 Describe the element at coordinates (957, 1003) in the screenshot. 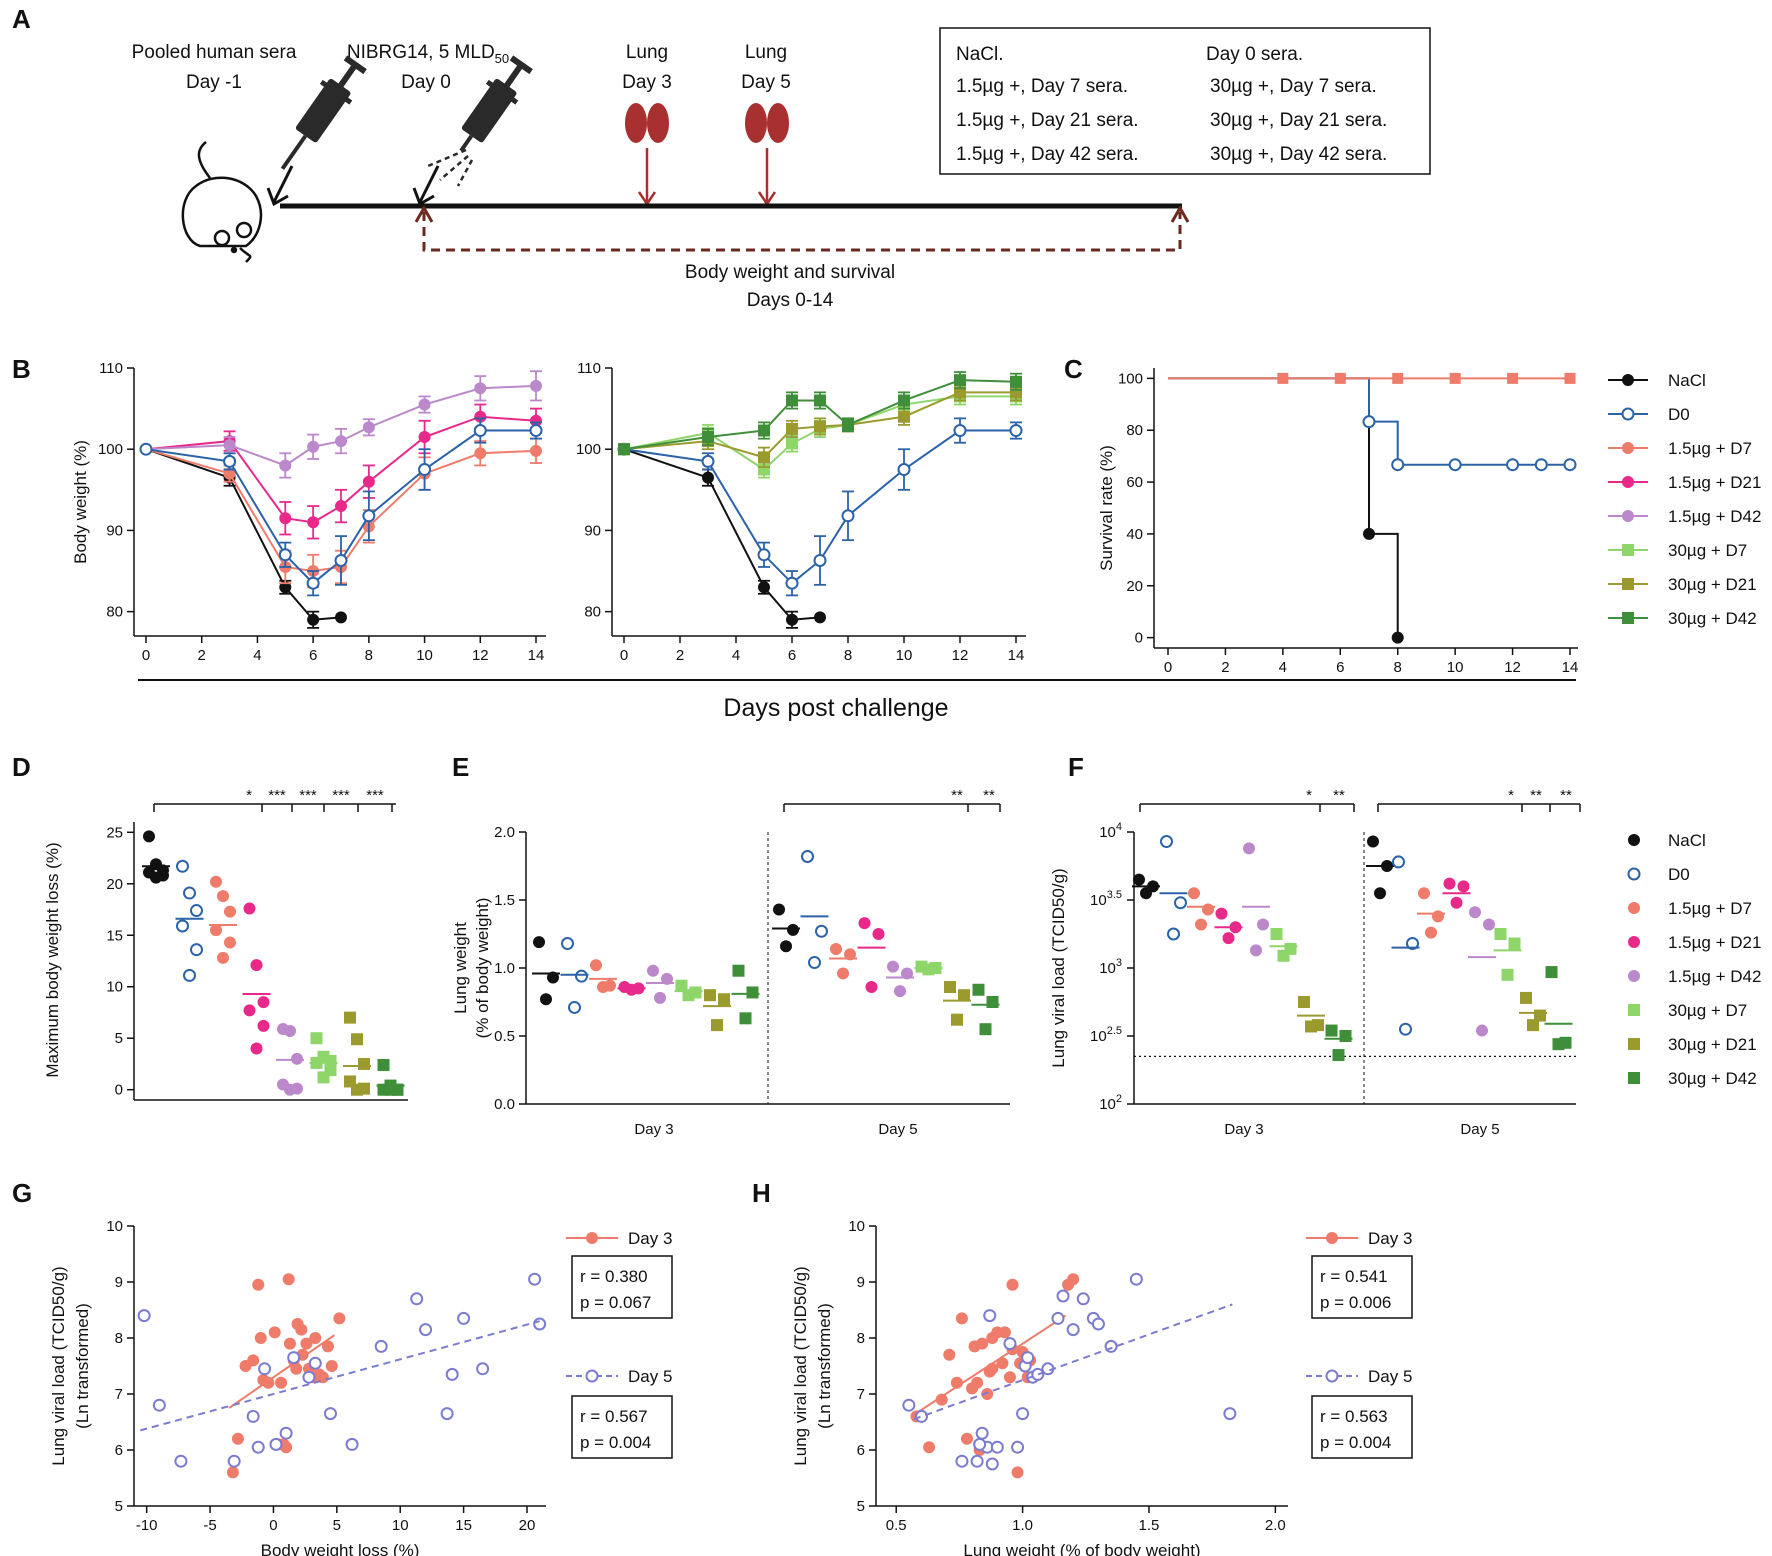

I see `group-30-g-d21` at that location.